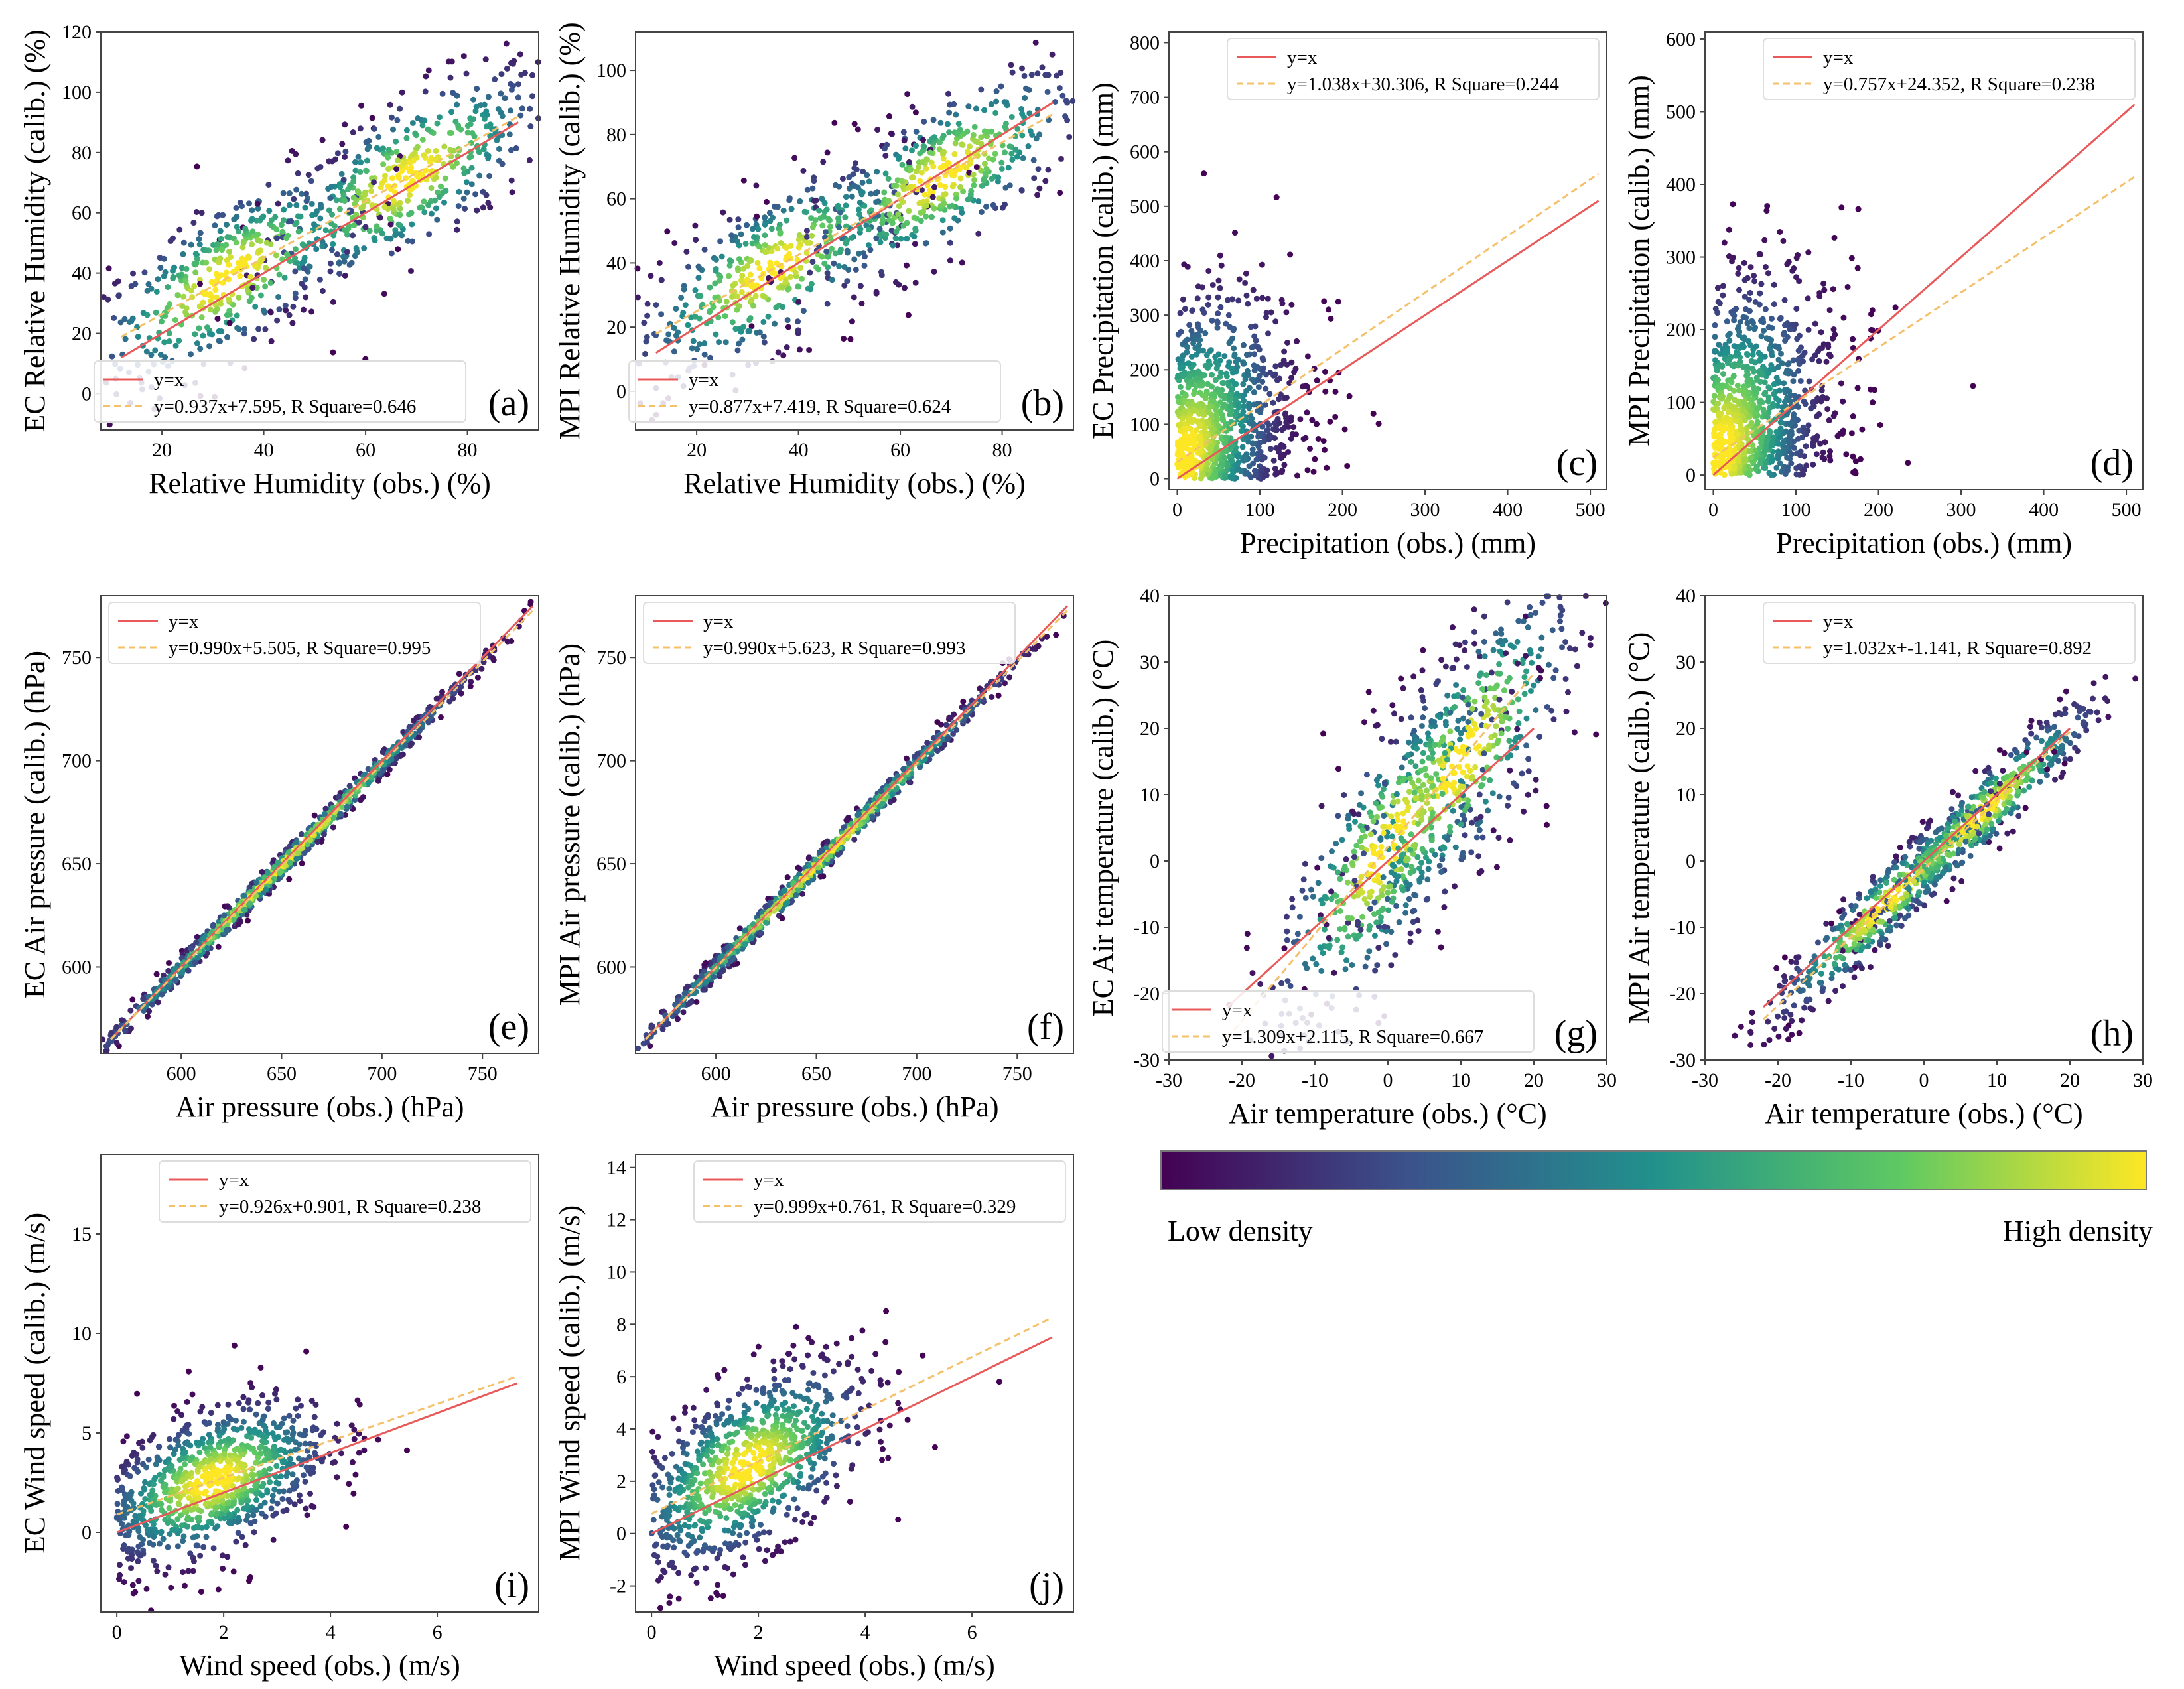 This screenshot has width=2184, height=1689. What do you see at coordinates (508, 403) in the screenshot?
I see `panel-tag: (a)` at bounding box center [508, 403].